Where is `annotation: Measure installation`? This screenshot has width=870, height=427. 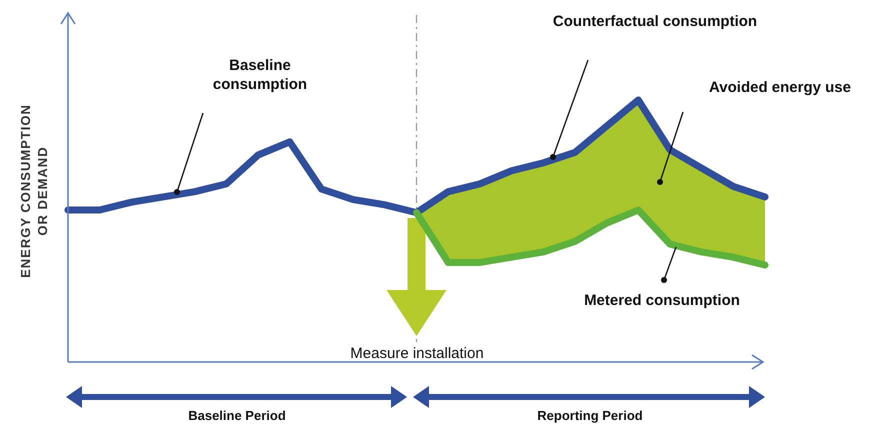
annotation: Measure installation is located at coordinates (417, 353).